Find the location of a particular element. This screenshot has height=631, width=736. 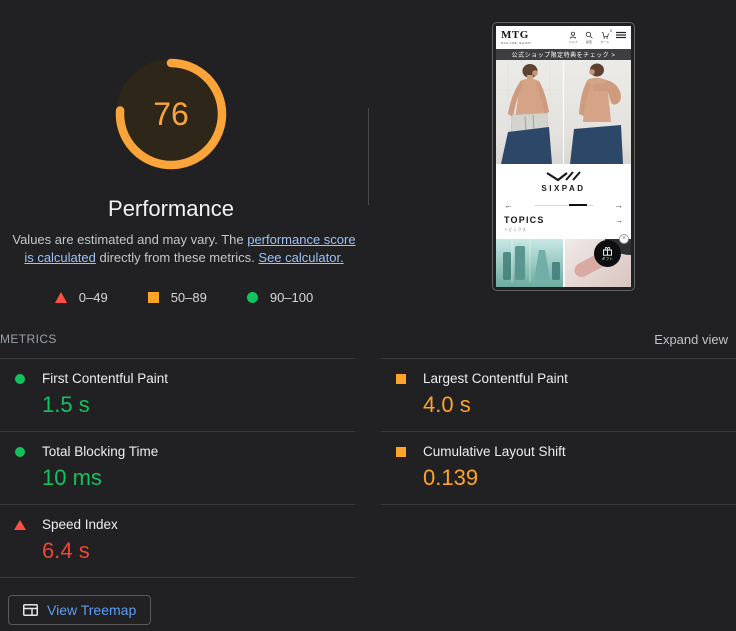

gauge-fill is located at coordinates (171, 114).